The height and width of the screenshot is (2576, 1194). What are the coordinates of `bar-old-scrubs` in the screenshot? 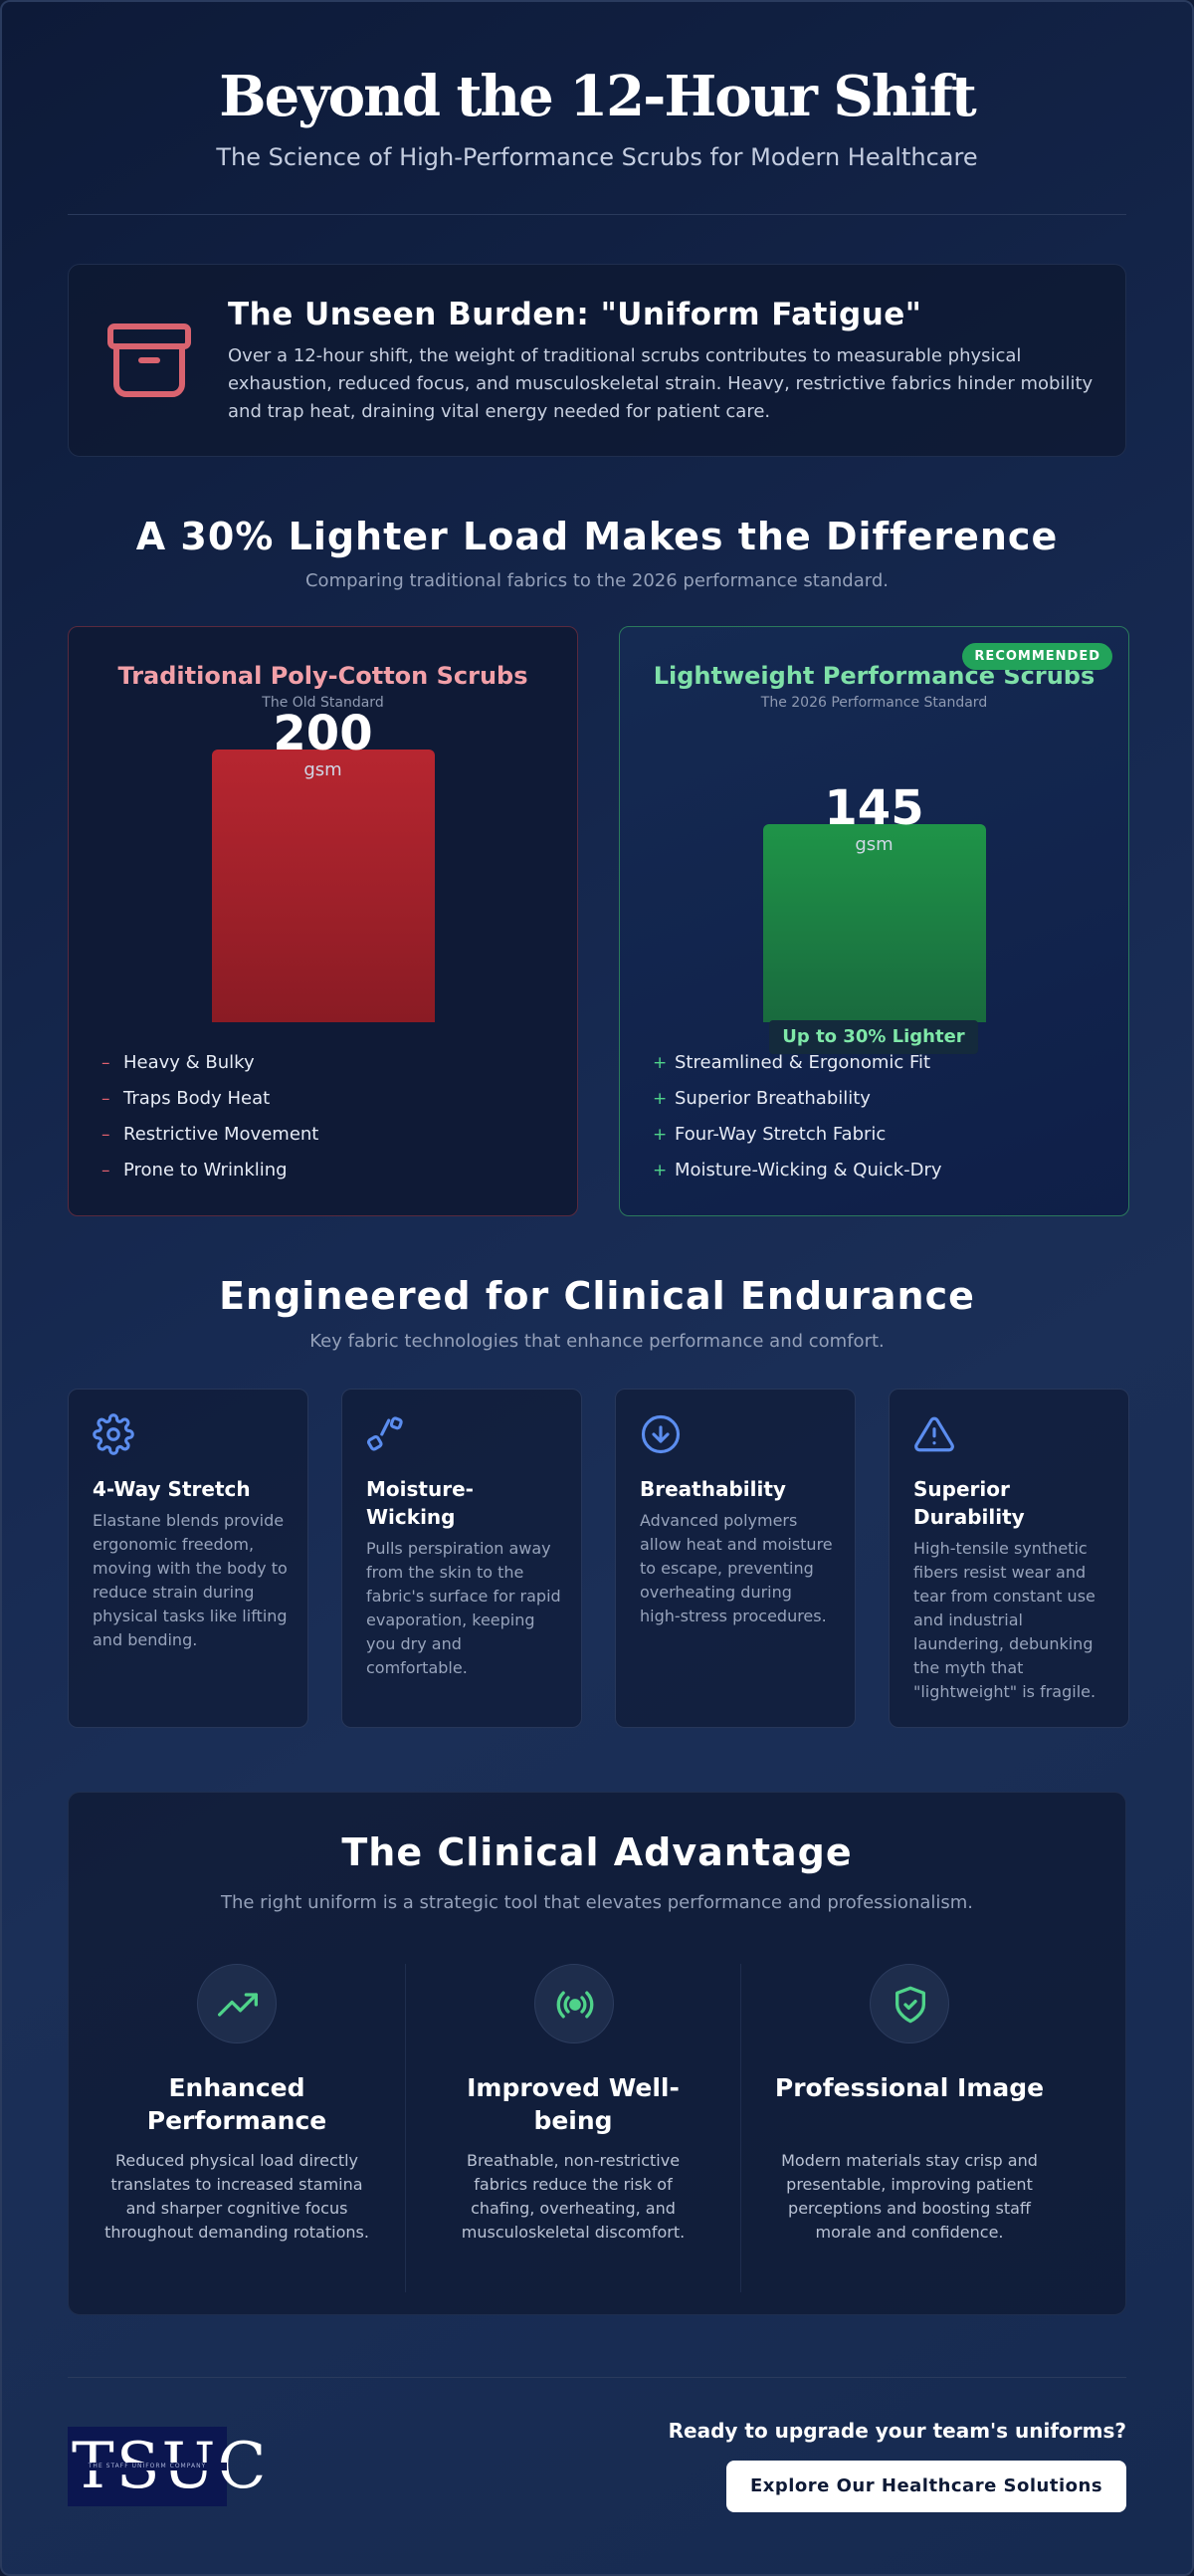 It's located at (323, 886).